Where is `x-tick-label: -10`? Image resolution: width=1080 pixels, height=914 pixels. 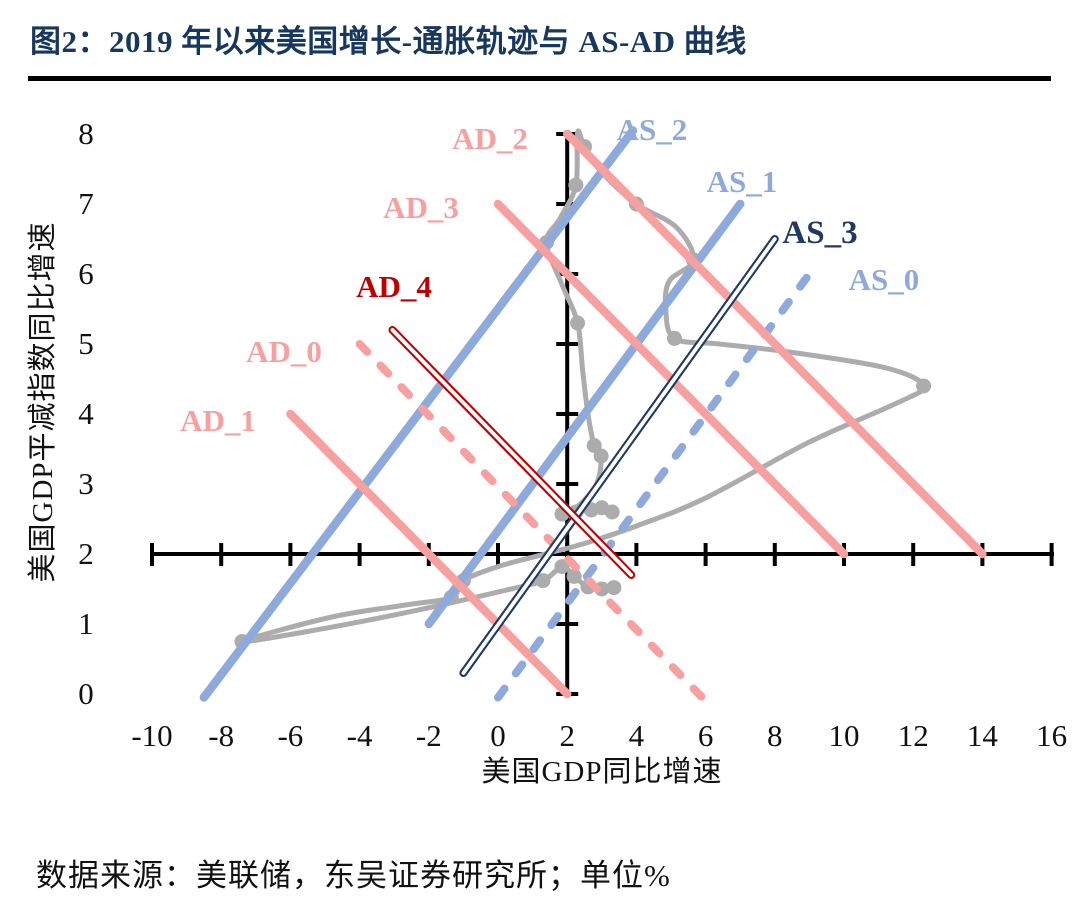
x-tick-label: -10 is located at coordinates (151, 735).